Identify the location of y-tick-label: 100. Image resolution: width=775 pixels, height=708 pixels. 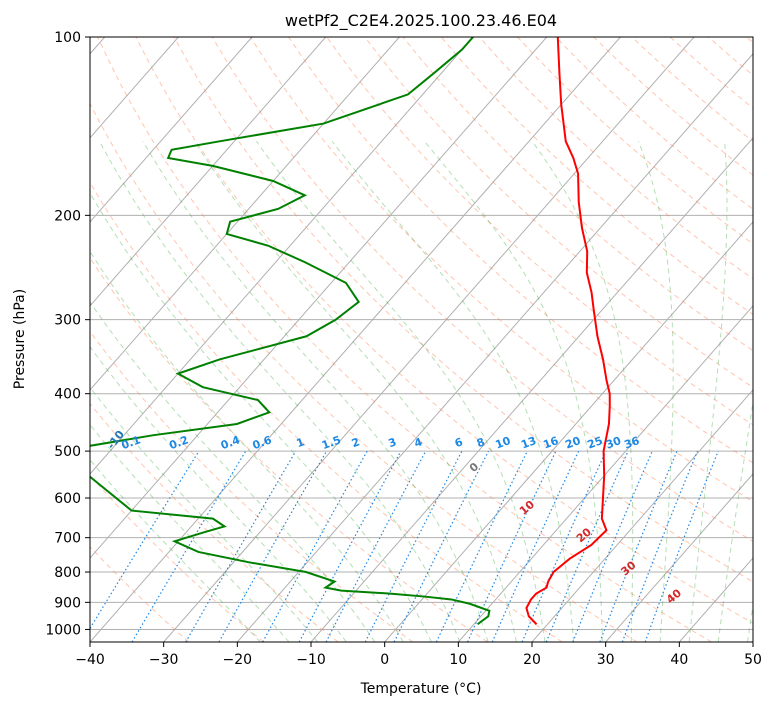
(67, 38).